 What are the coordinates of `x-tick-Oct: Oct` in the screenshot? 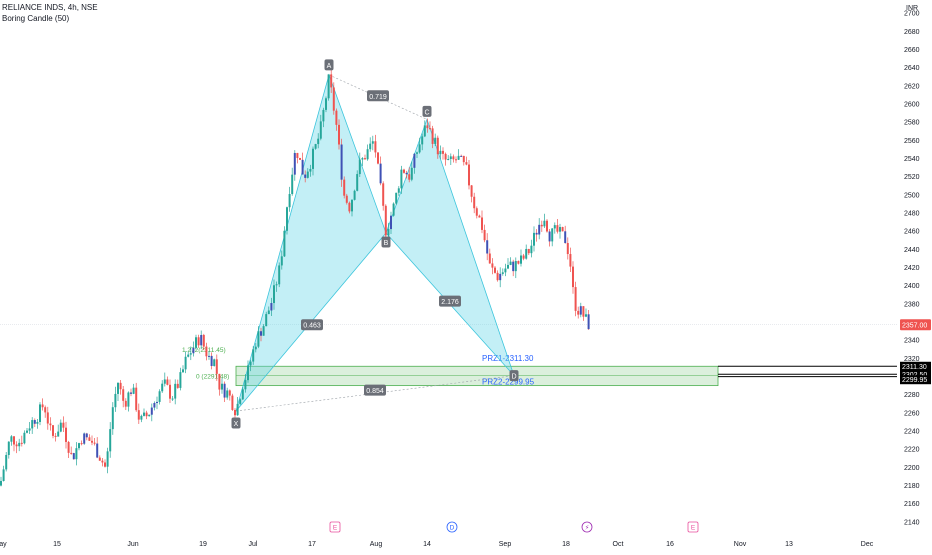 It's located at (618, 544).